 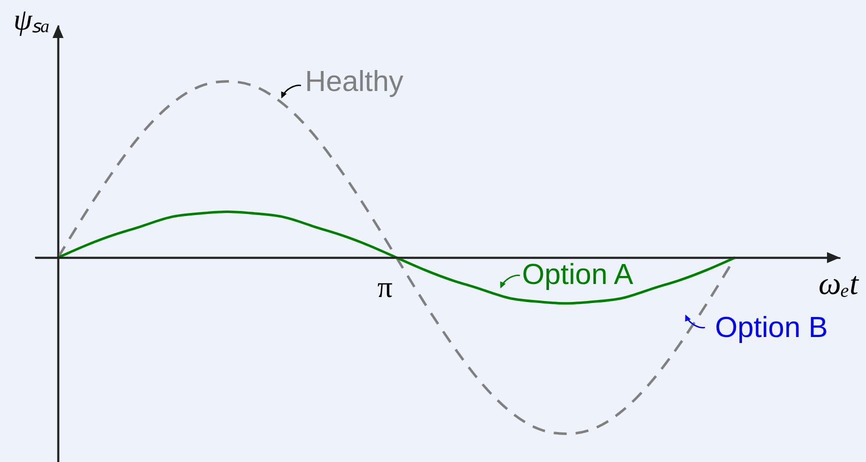 I want to click on y-axis-title: ψₛₐ, so click(x=32, y=20).